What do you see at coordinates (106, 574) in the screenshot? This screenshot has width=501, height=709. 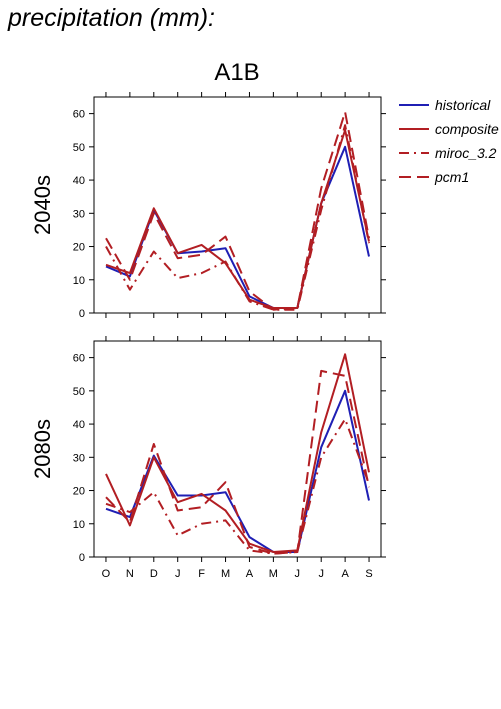 I see `x-tick-label: O` at bounding box center [106, 574].